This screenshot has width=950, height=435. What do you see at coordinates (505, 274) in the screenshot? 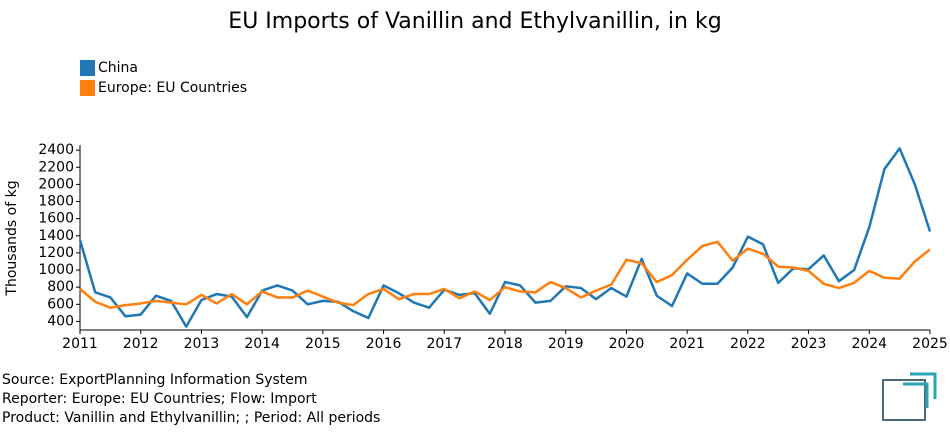
I see `series-line` at bounding box center [505, 274].